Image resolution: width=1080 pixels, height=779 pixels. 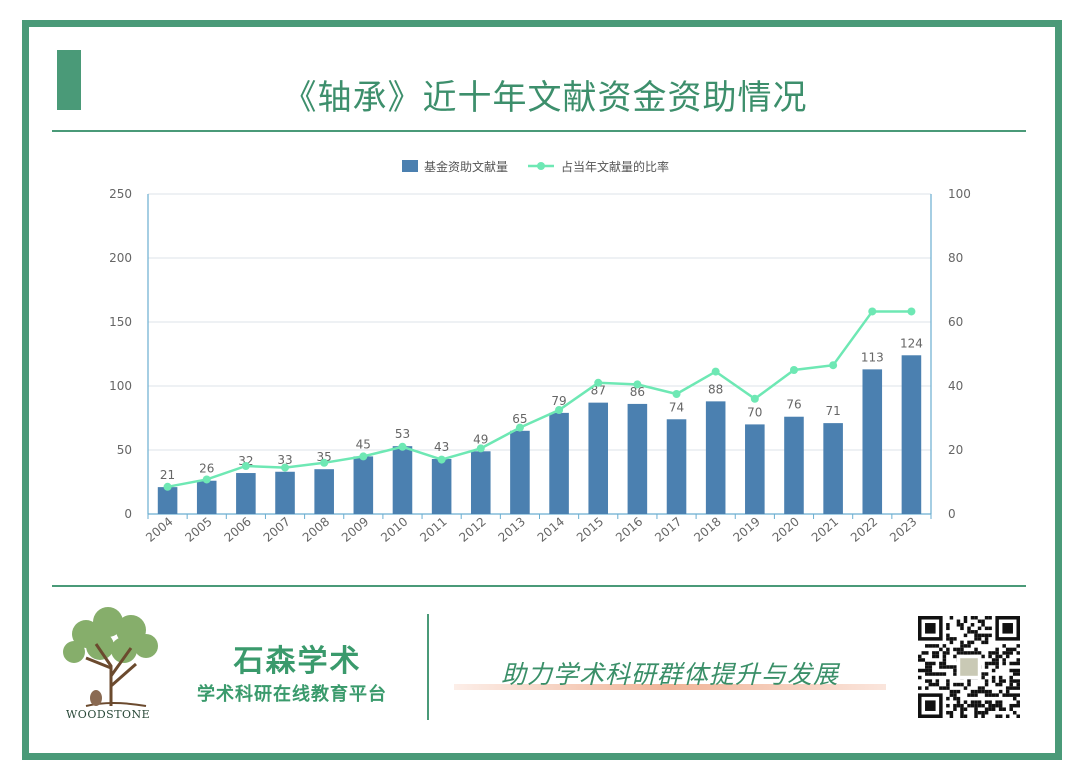 I want to click on bar-value-label: 86, so click(x=637, y=392).